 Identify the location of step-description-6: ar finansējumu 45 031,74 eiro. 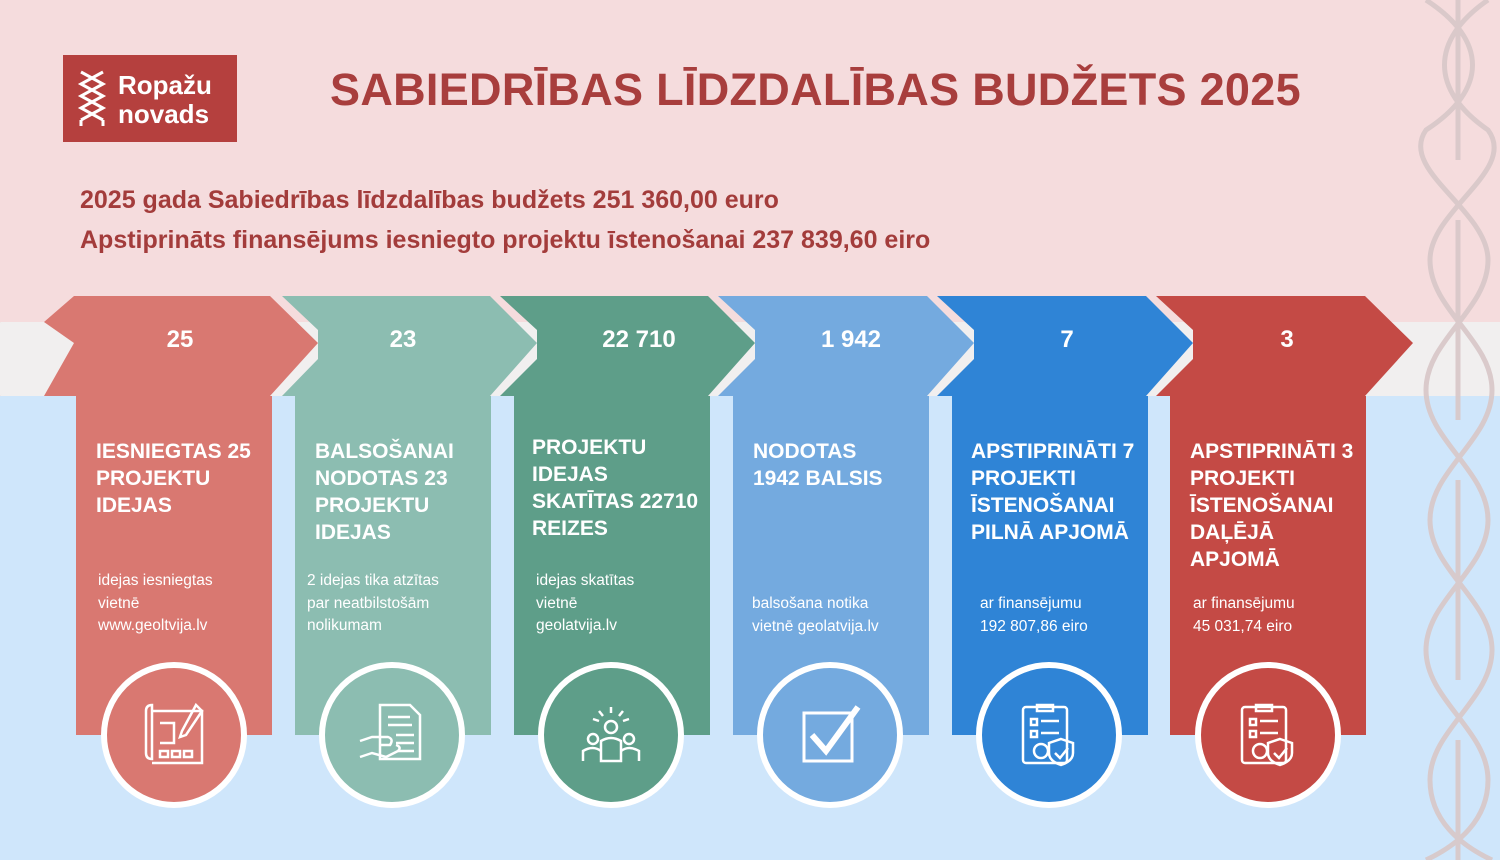
(1244, 615).